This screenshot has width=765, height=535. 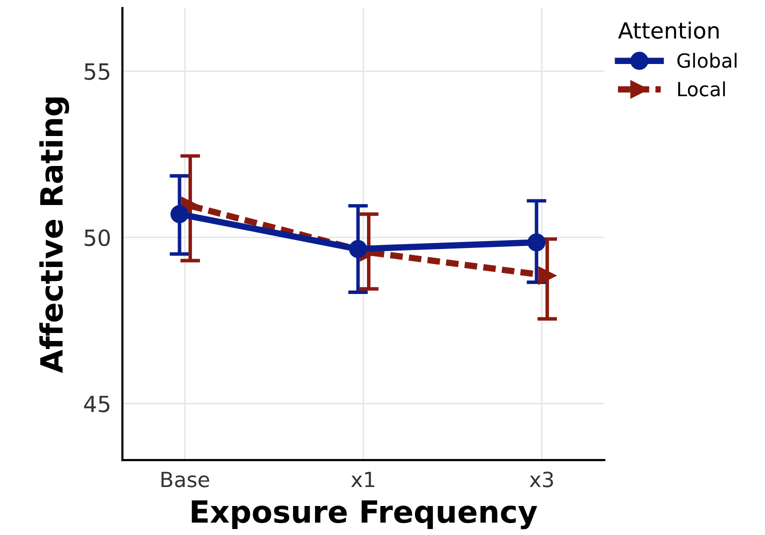 I want to click on y-tick-label: 50, so click(x=97, y=237).